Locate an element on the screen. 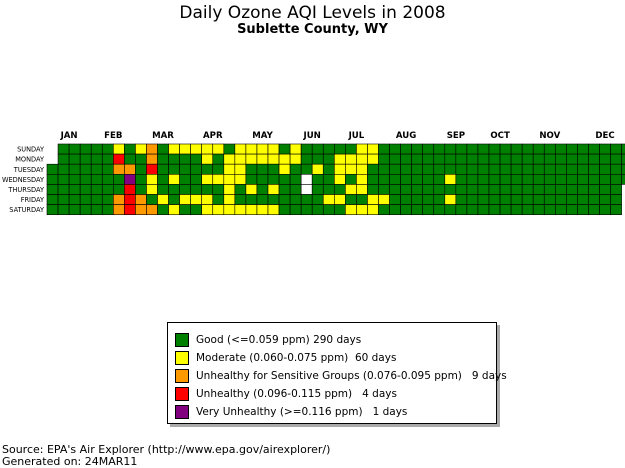 This screenshot has width=625, height=468. legend-item-unhealthy: Unhealthy (0.096-0.115 ppm) 4 days is located at coordinates (286, 394).